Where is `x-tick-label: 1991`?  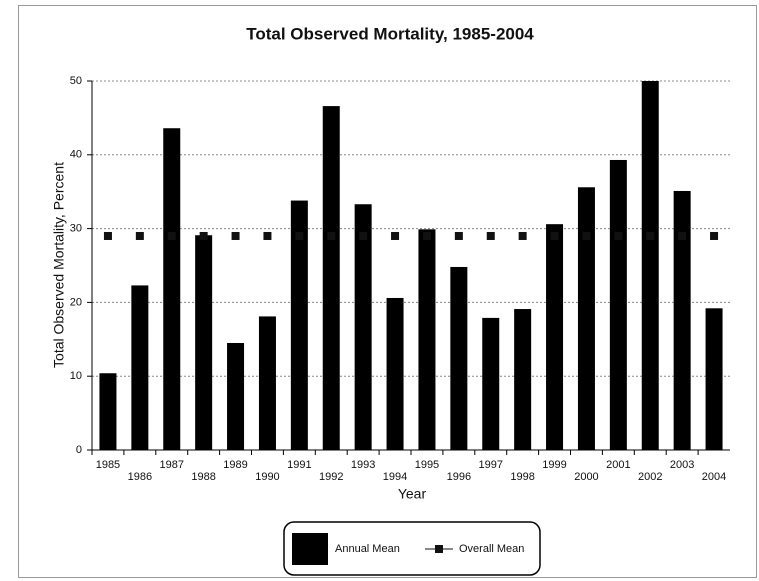
x-tick-label: 1991 is located at coordinates (299, 465).